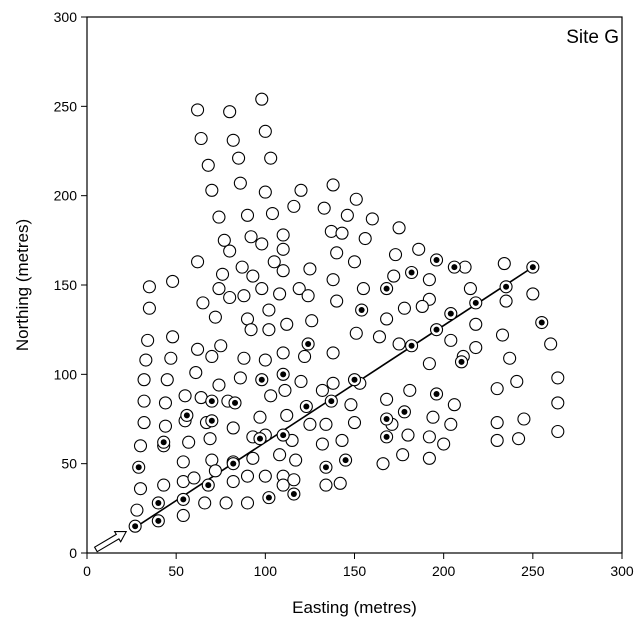 The image size is (642, 630). Describe the element at coordinates (444, 571) in the screenshot. I see `x-tick-label: 200` at that location.